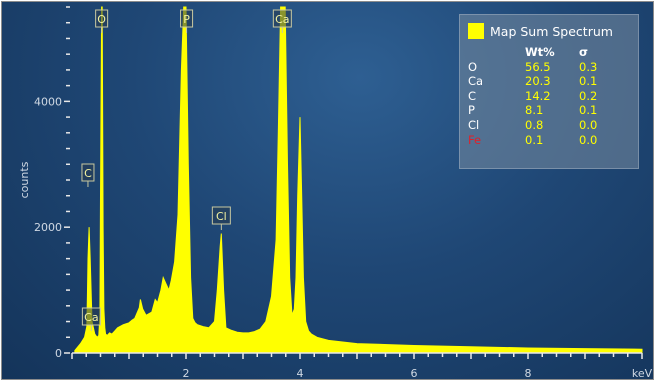  I want to click on y-tick-label: 0, so click(58, 353).